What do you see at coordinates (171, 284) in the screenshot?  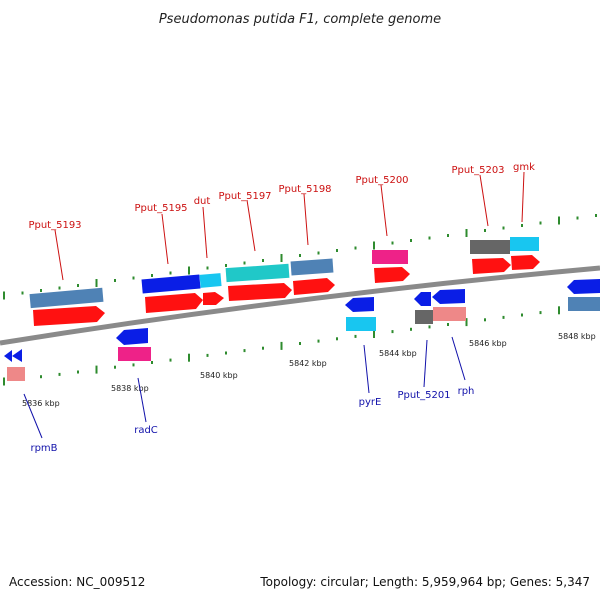 I see `feature-blue` at bounding box center [171, 284].